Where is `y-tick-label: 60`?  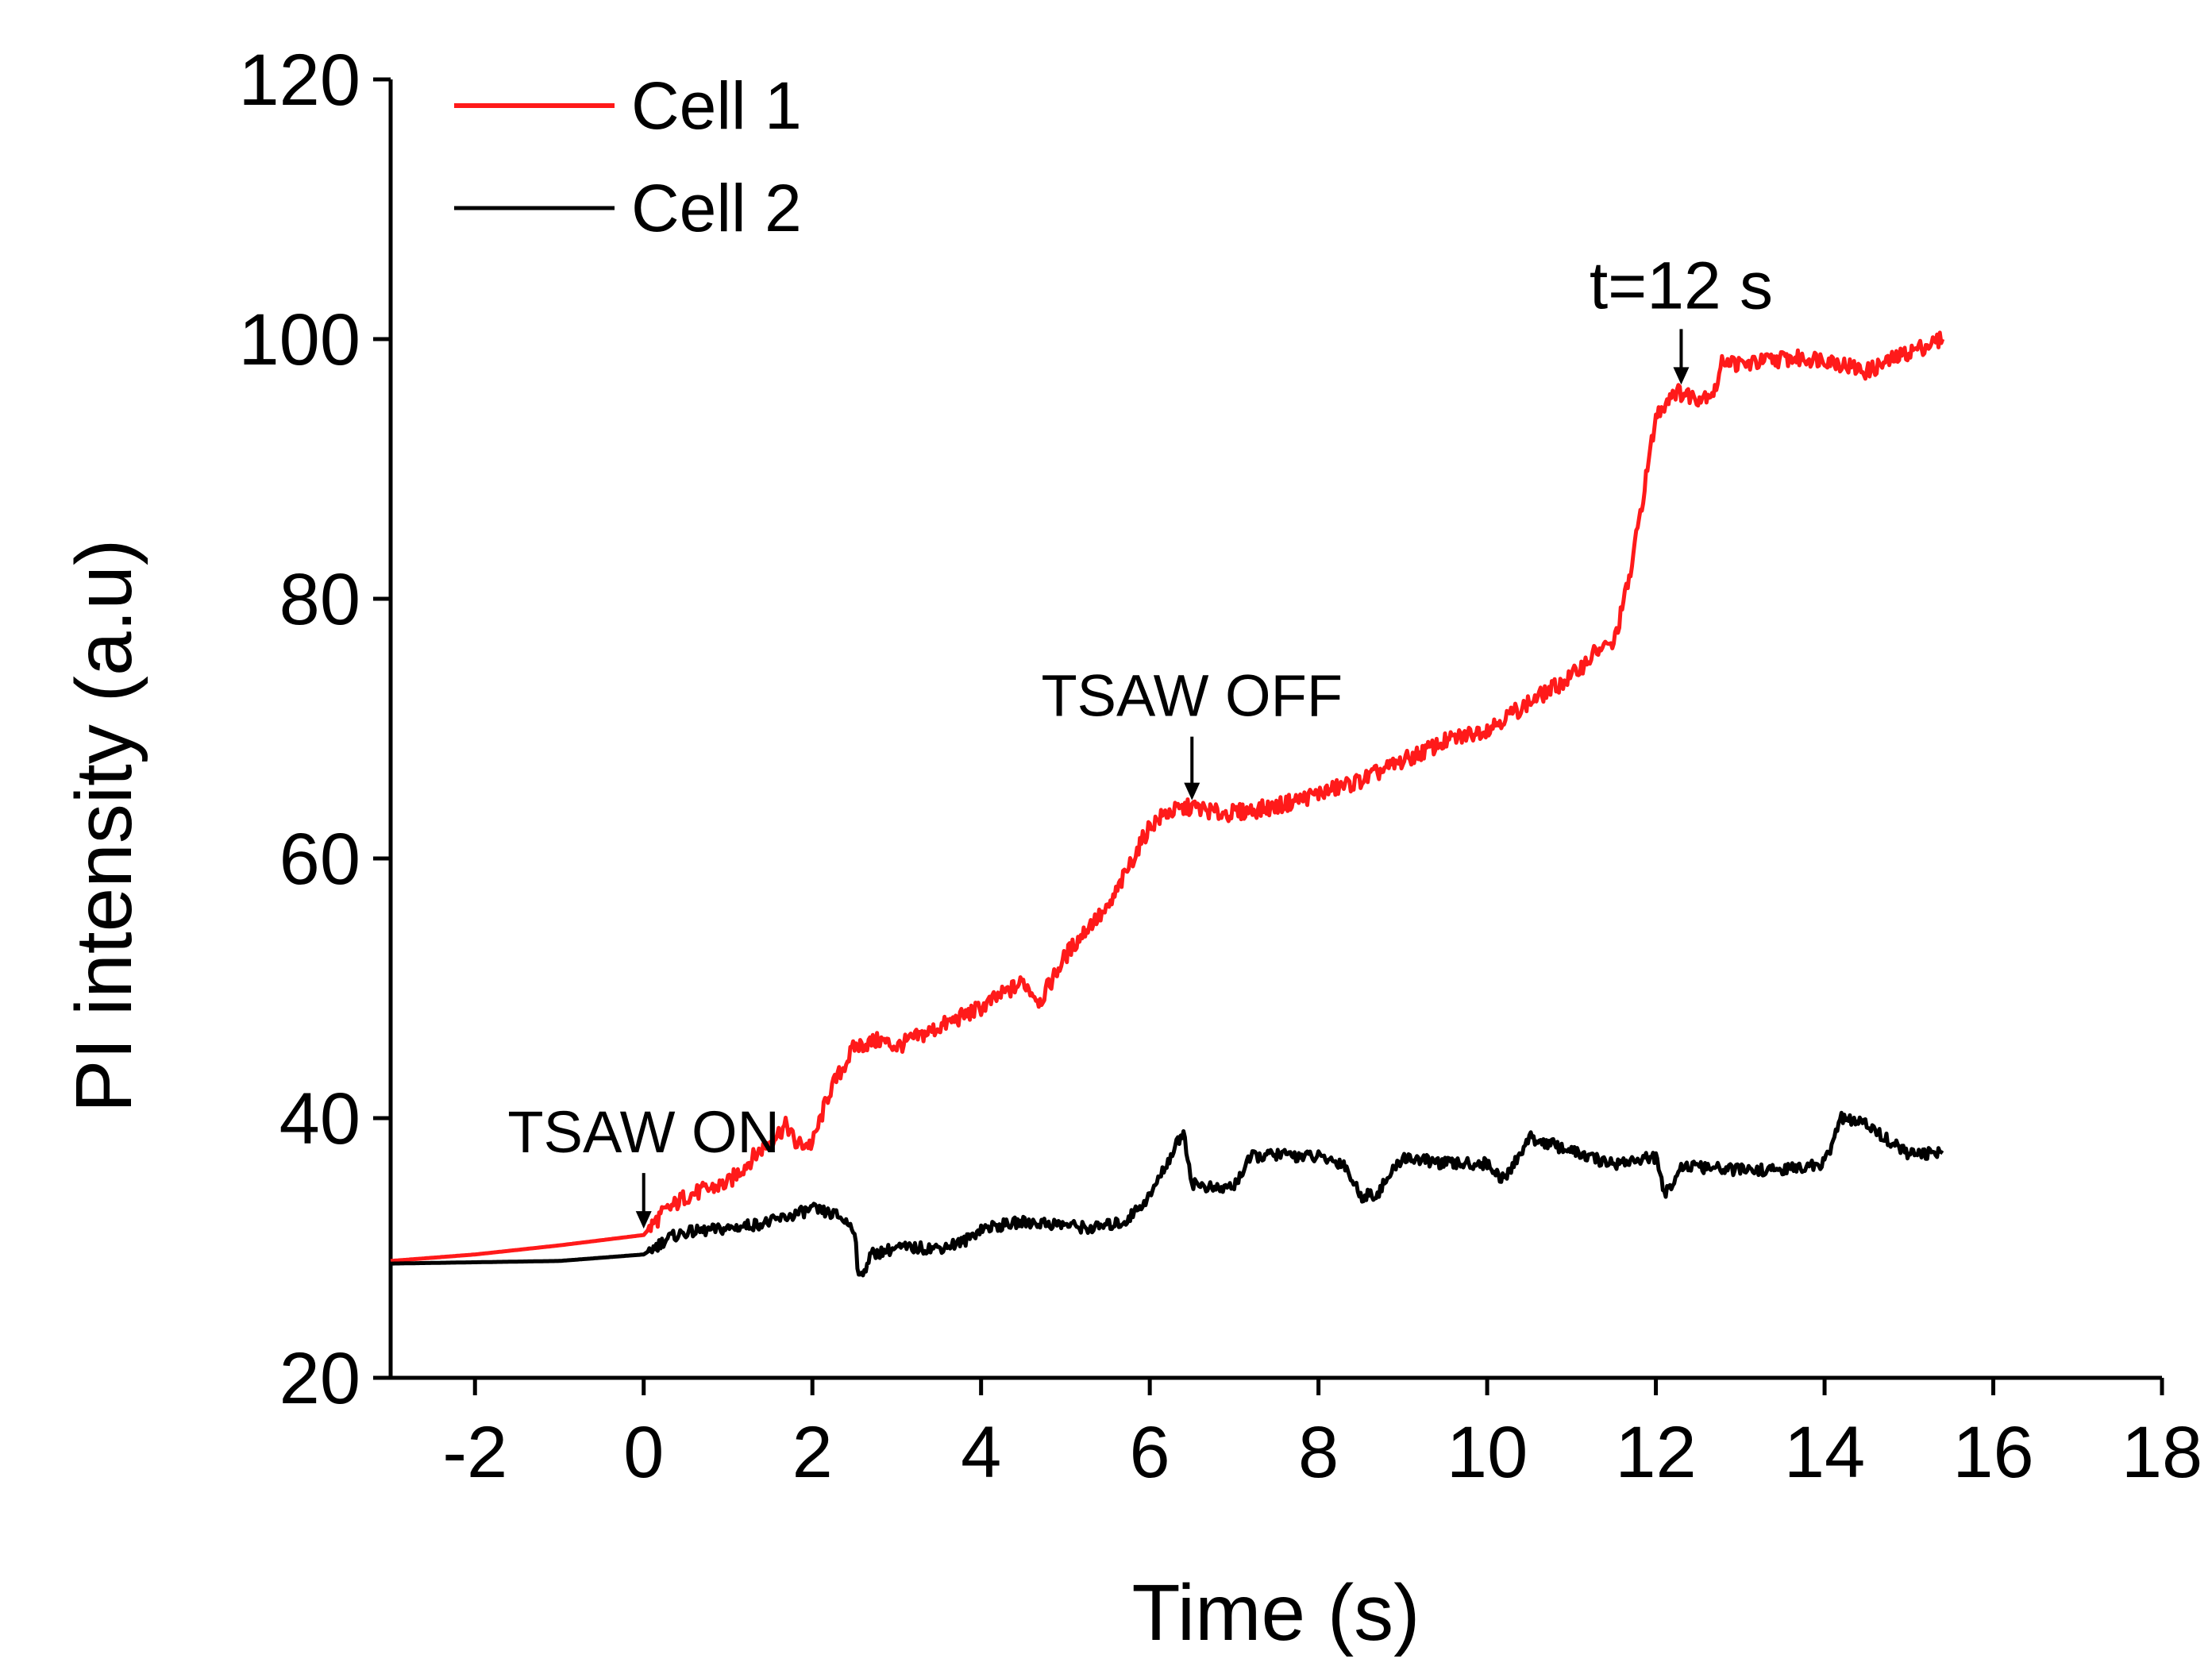 y-tick-label: 60 is located at coordinates (319, 859).